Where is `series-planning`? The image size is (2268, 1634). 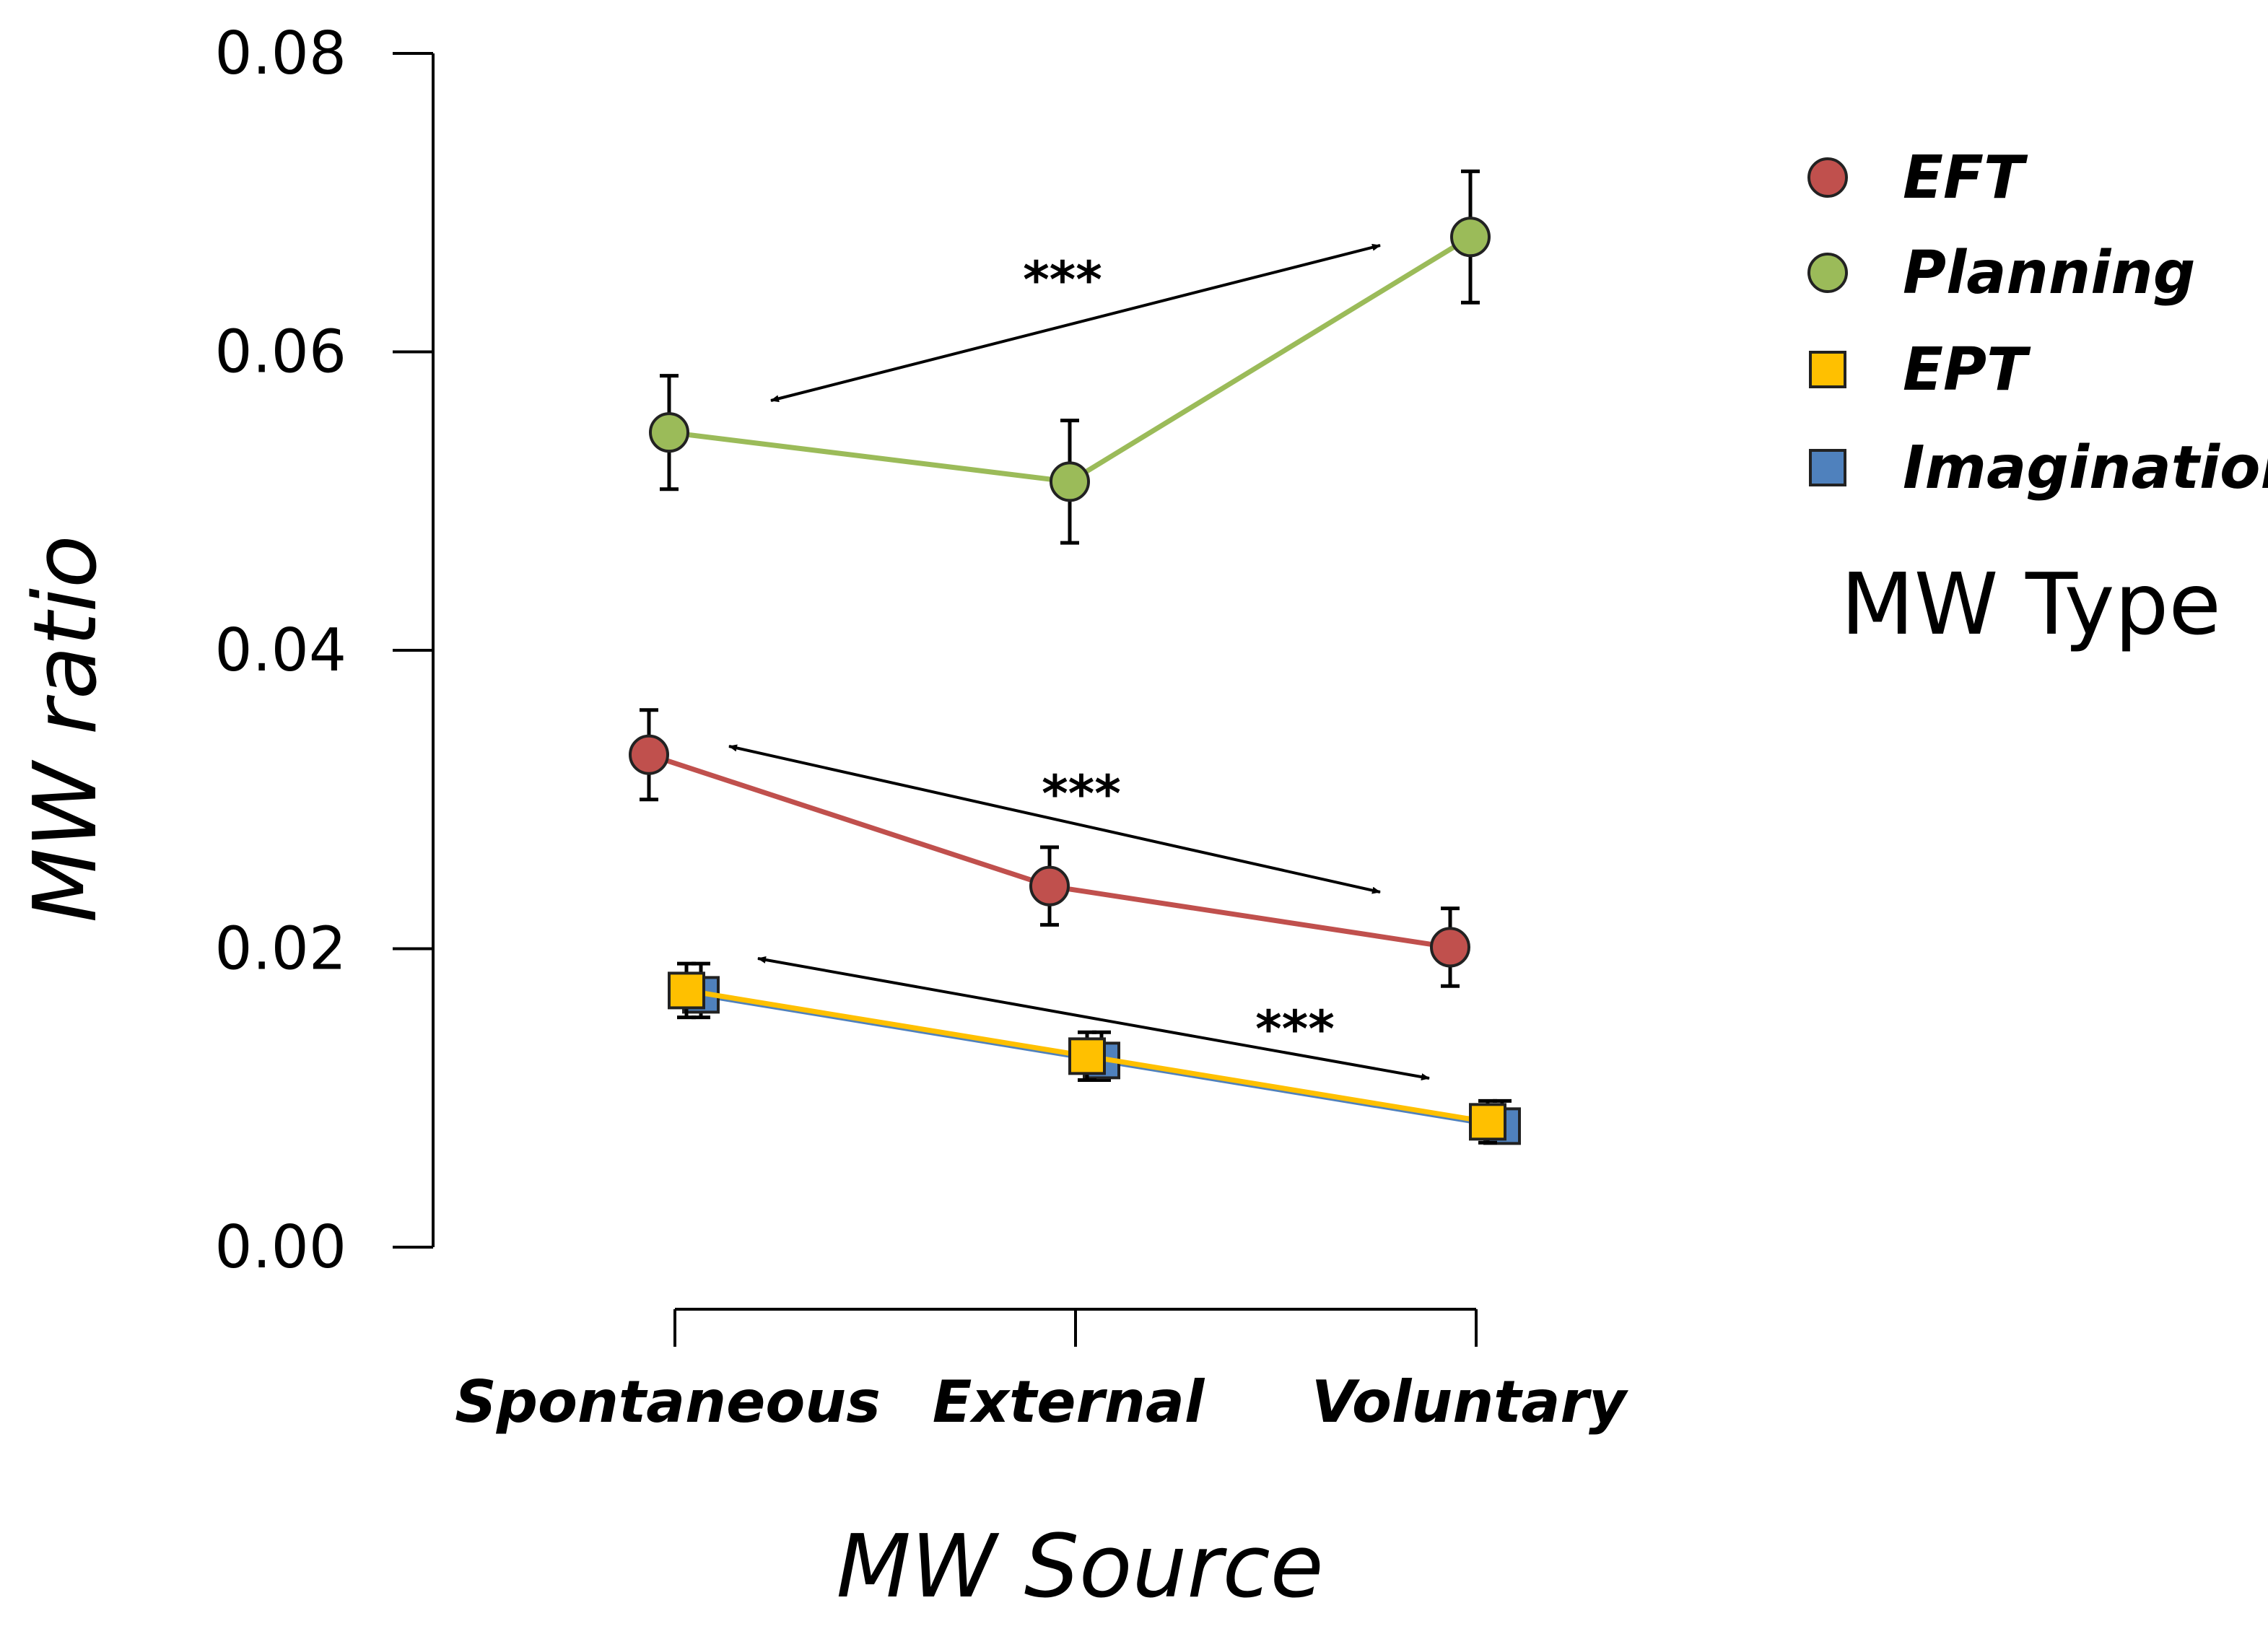 series-planning is located at coordinates (1070, 357).